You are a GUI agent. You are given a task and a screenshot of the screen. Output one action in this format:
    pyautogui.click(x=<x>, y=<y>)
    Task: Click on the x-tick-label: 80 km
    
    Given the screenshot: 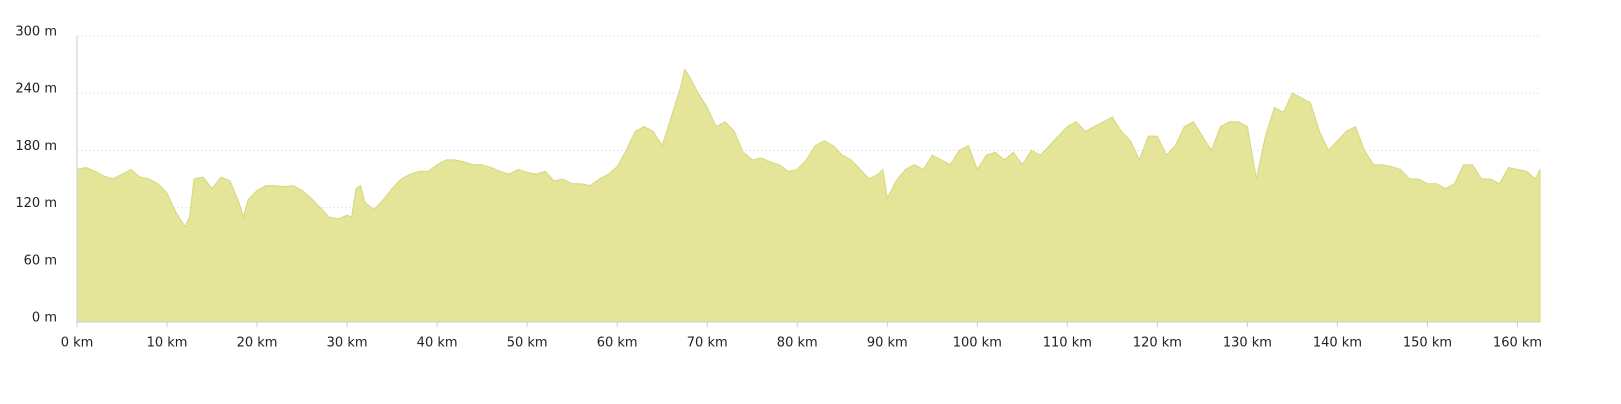 What is the action you would take?
    pyautogui.click(x=797, y=343)
    